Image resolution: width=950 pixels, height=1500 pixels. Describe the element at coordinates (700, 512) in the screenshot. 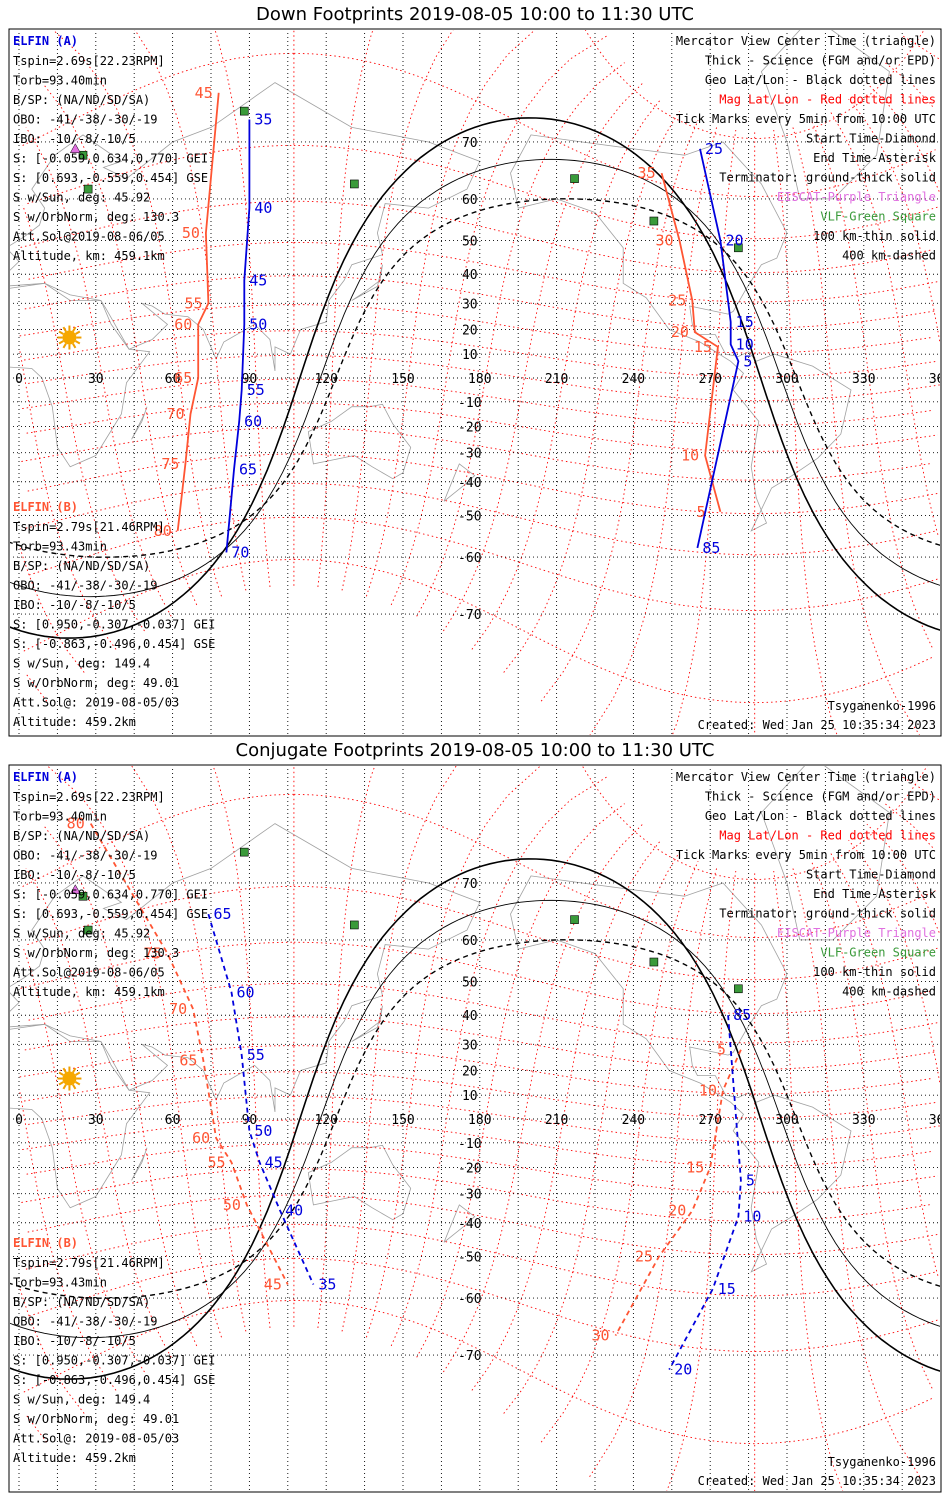

I see `elfin-b-track-time-label: 5` at that location.